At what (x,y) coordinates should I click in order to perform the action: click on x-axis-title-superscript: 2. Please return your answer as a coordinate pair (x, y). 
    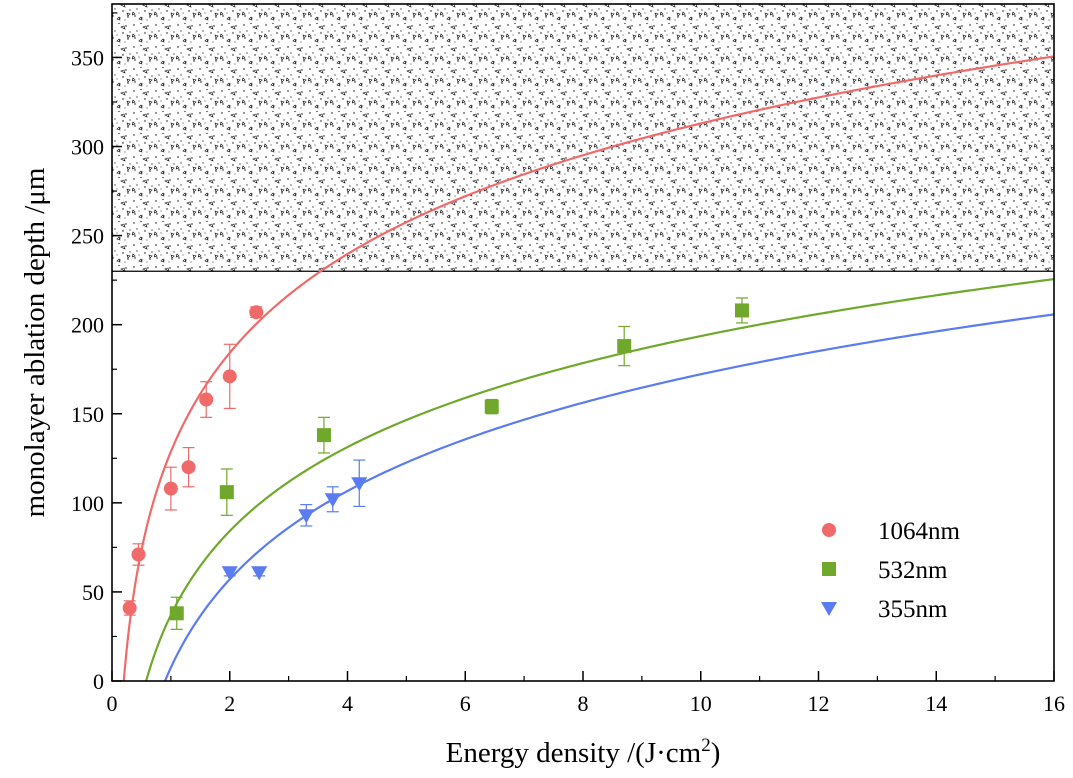
    Looking at the image, I should click on (706, 745).